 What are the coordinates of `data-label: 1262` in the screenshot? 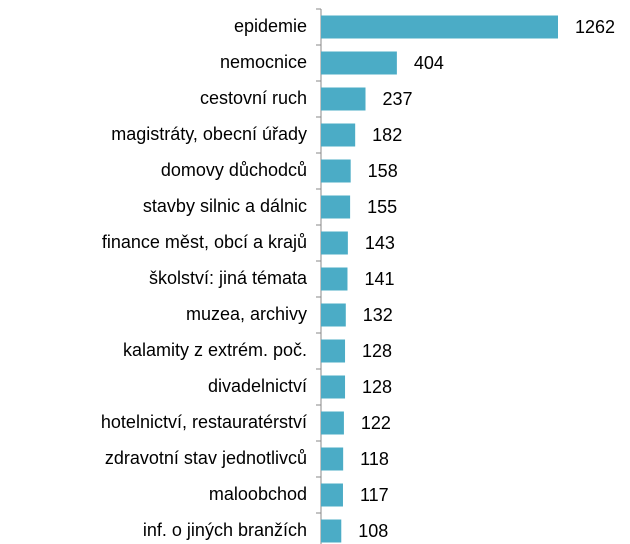 It's located at (595, 27).